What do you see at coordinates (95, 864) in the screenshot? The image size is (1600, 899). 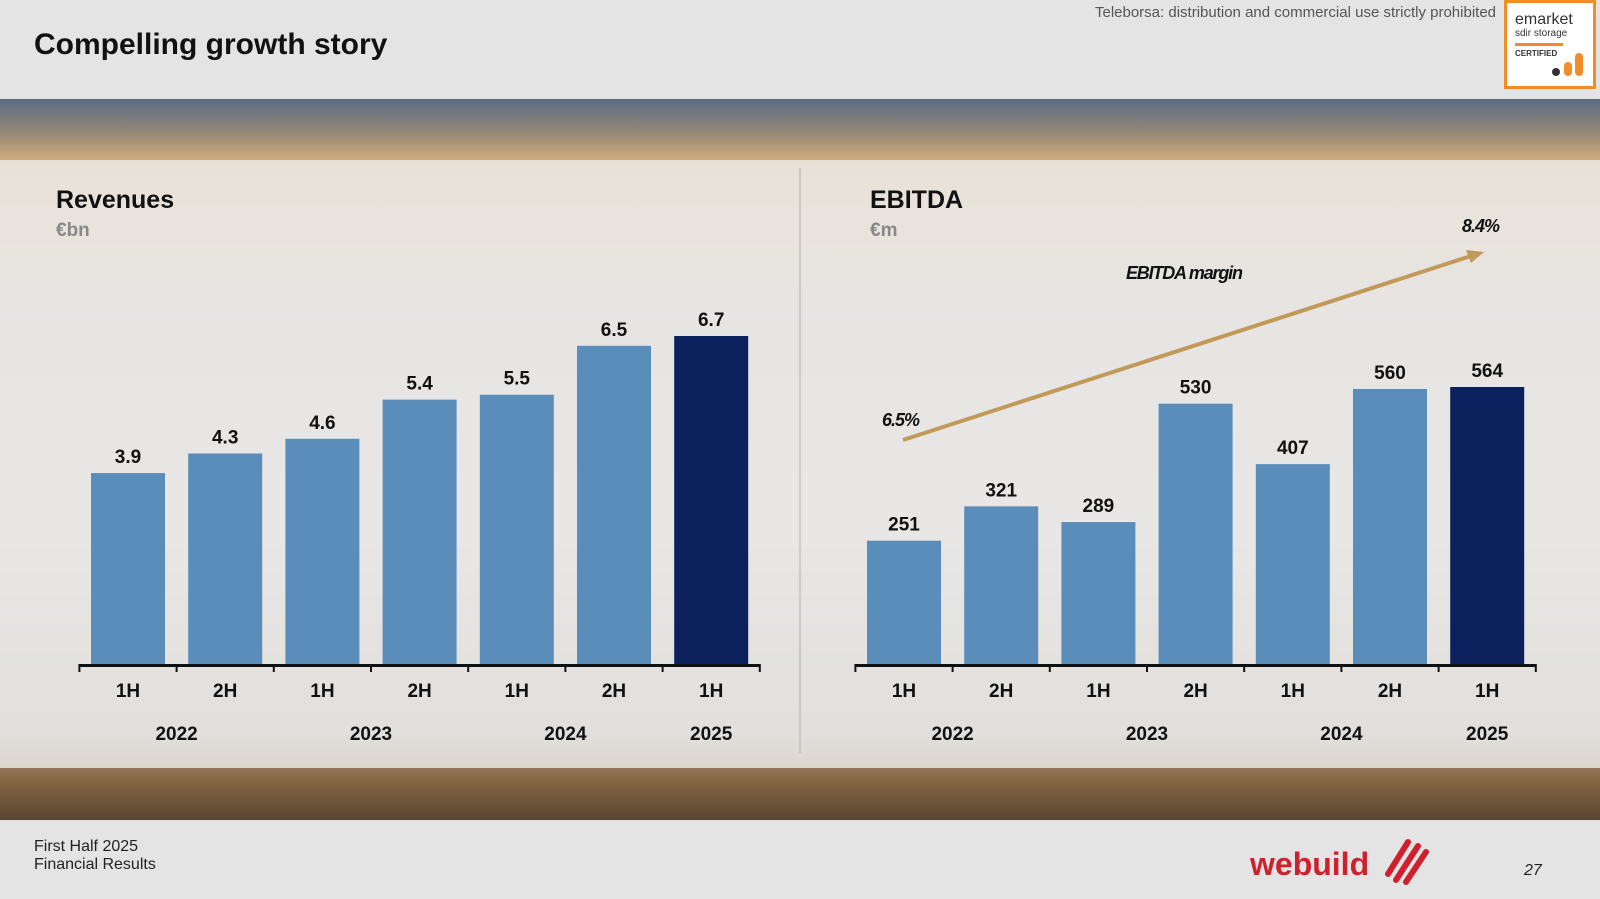 I see `footer-document: Financial Results` at bounding box center [95, 864].